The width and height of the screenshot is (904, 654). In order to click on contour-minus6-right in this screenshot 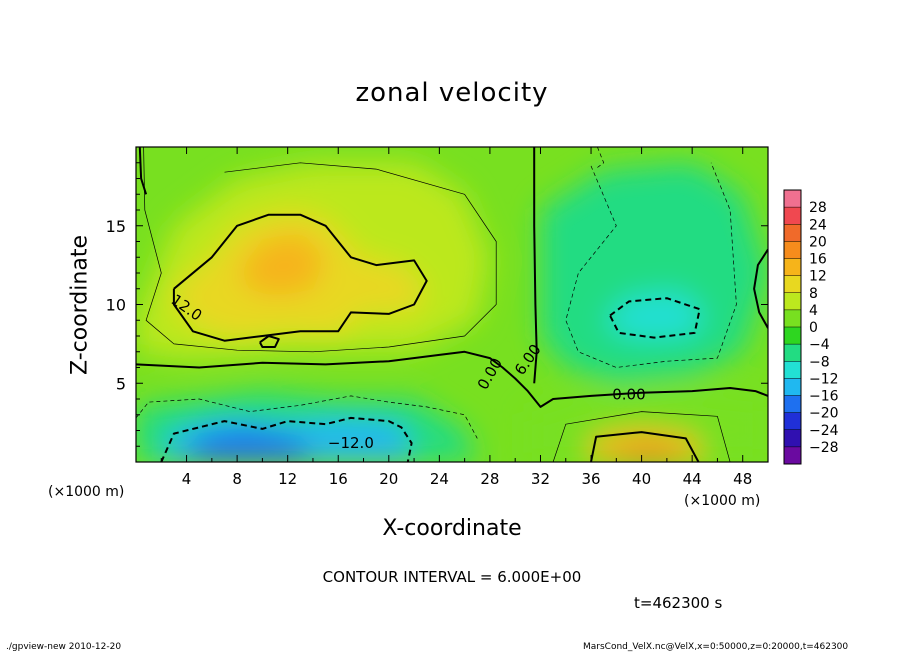, I will do `click(651, 265)`.